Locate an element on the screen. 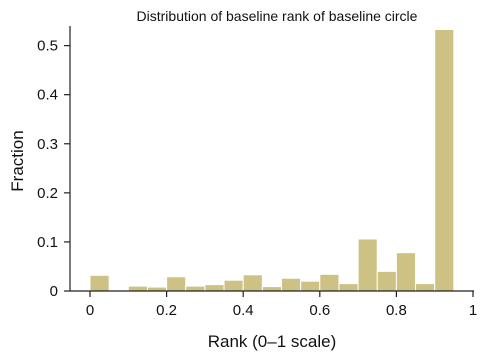  y-tick-label: 0 is located at coordinates (54, 291).